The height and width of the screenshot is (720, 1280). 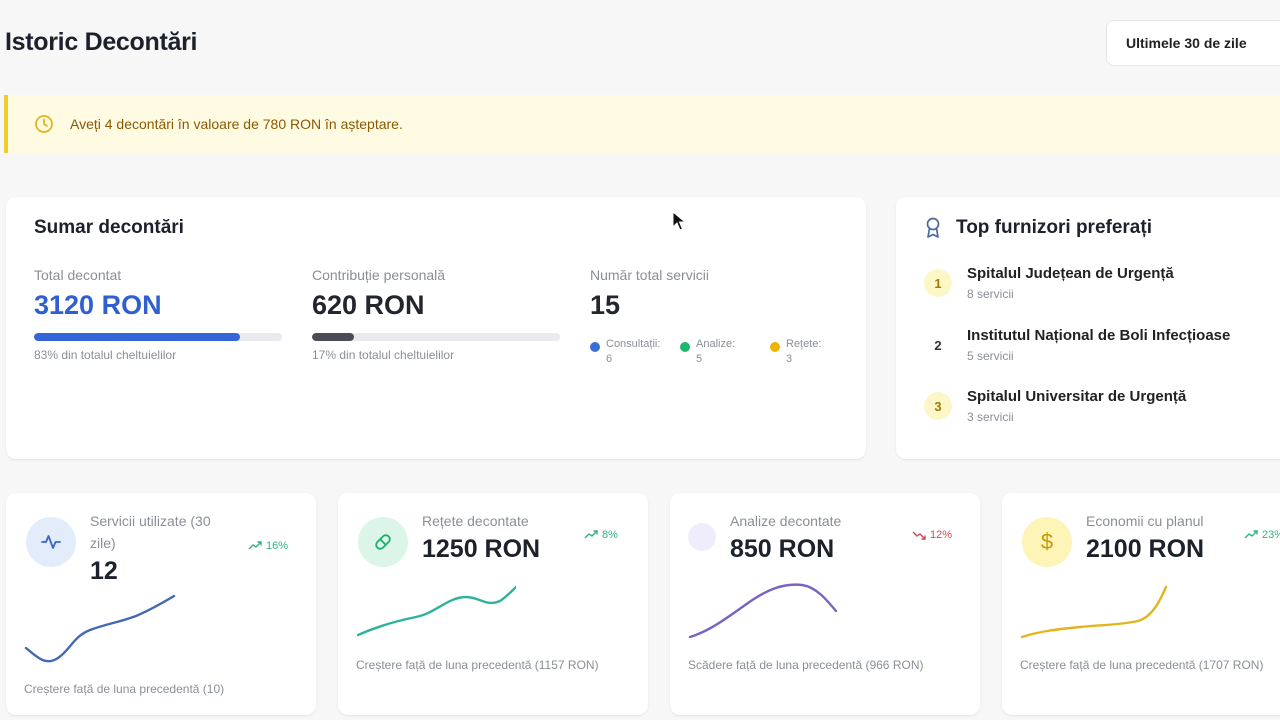 I want to click on kpi-value: 850 RON, so click(x=782, y=549).